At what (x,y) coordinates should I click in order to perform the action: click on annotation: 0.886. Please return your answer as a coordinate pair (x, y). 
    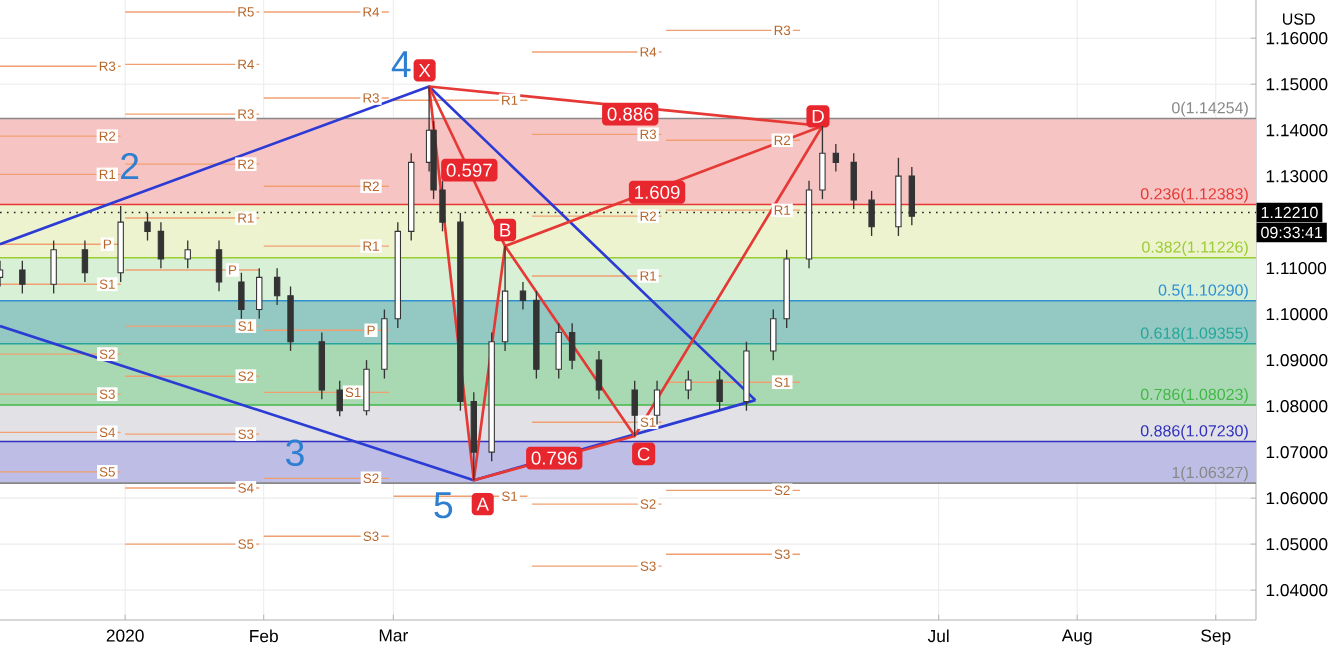
    Looking at the image, I should click on (630, 114).